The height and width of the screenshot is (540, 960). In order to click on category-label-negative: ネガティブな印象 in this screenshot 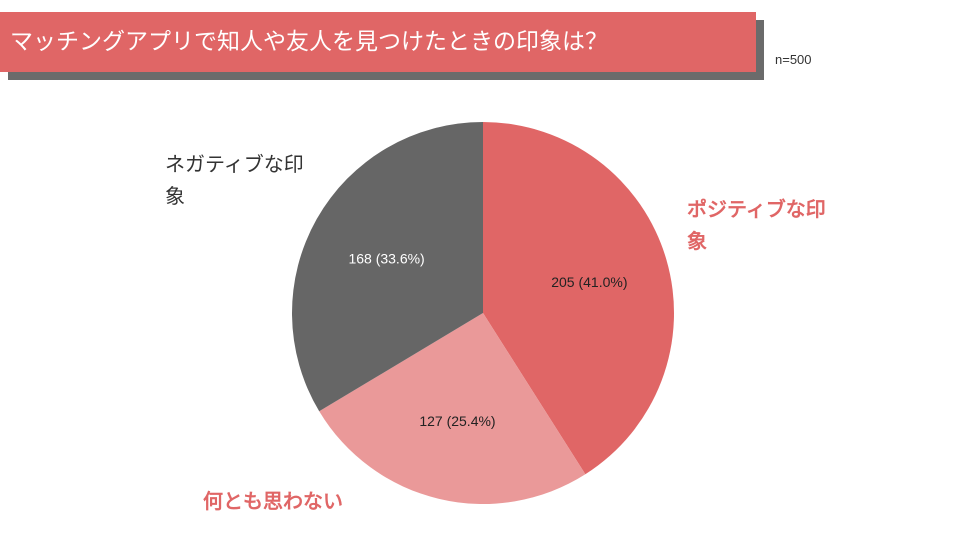, I will do `click(234, 180)`.